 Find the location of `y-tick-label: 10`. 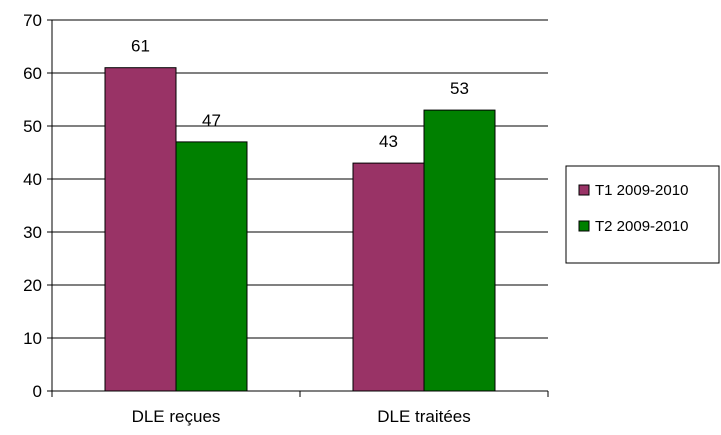

y-tick-label: 10 is located at coordinates (32, 338).